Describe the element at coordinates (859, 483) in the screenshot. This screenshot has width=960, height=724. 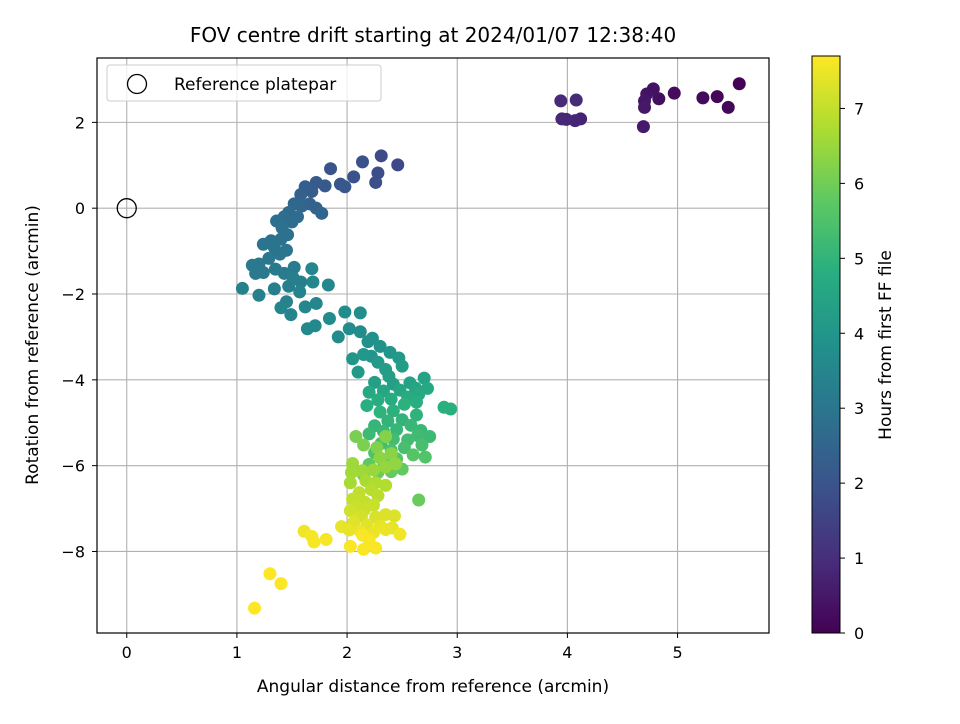
I see `colorbar-tick-label: 2` at that location.